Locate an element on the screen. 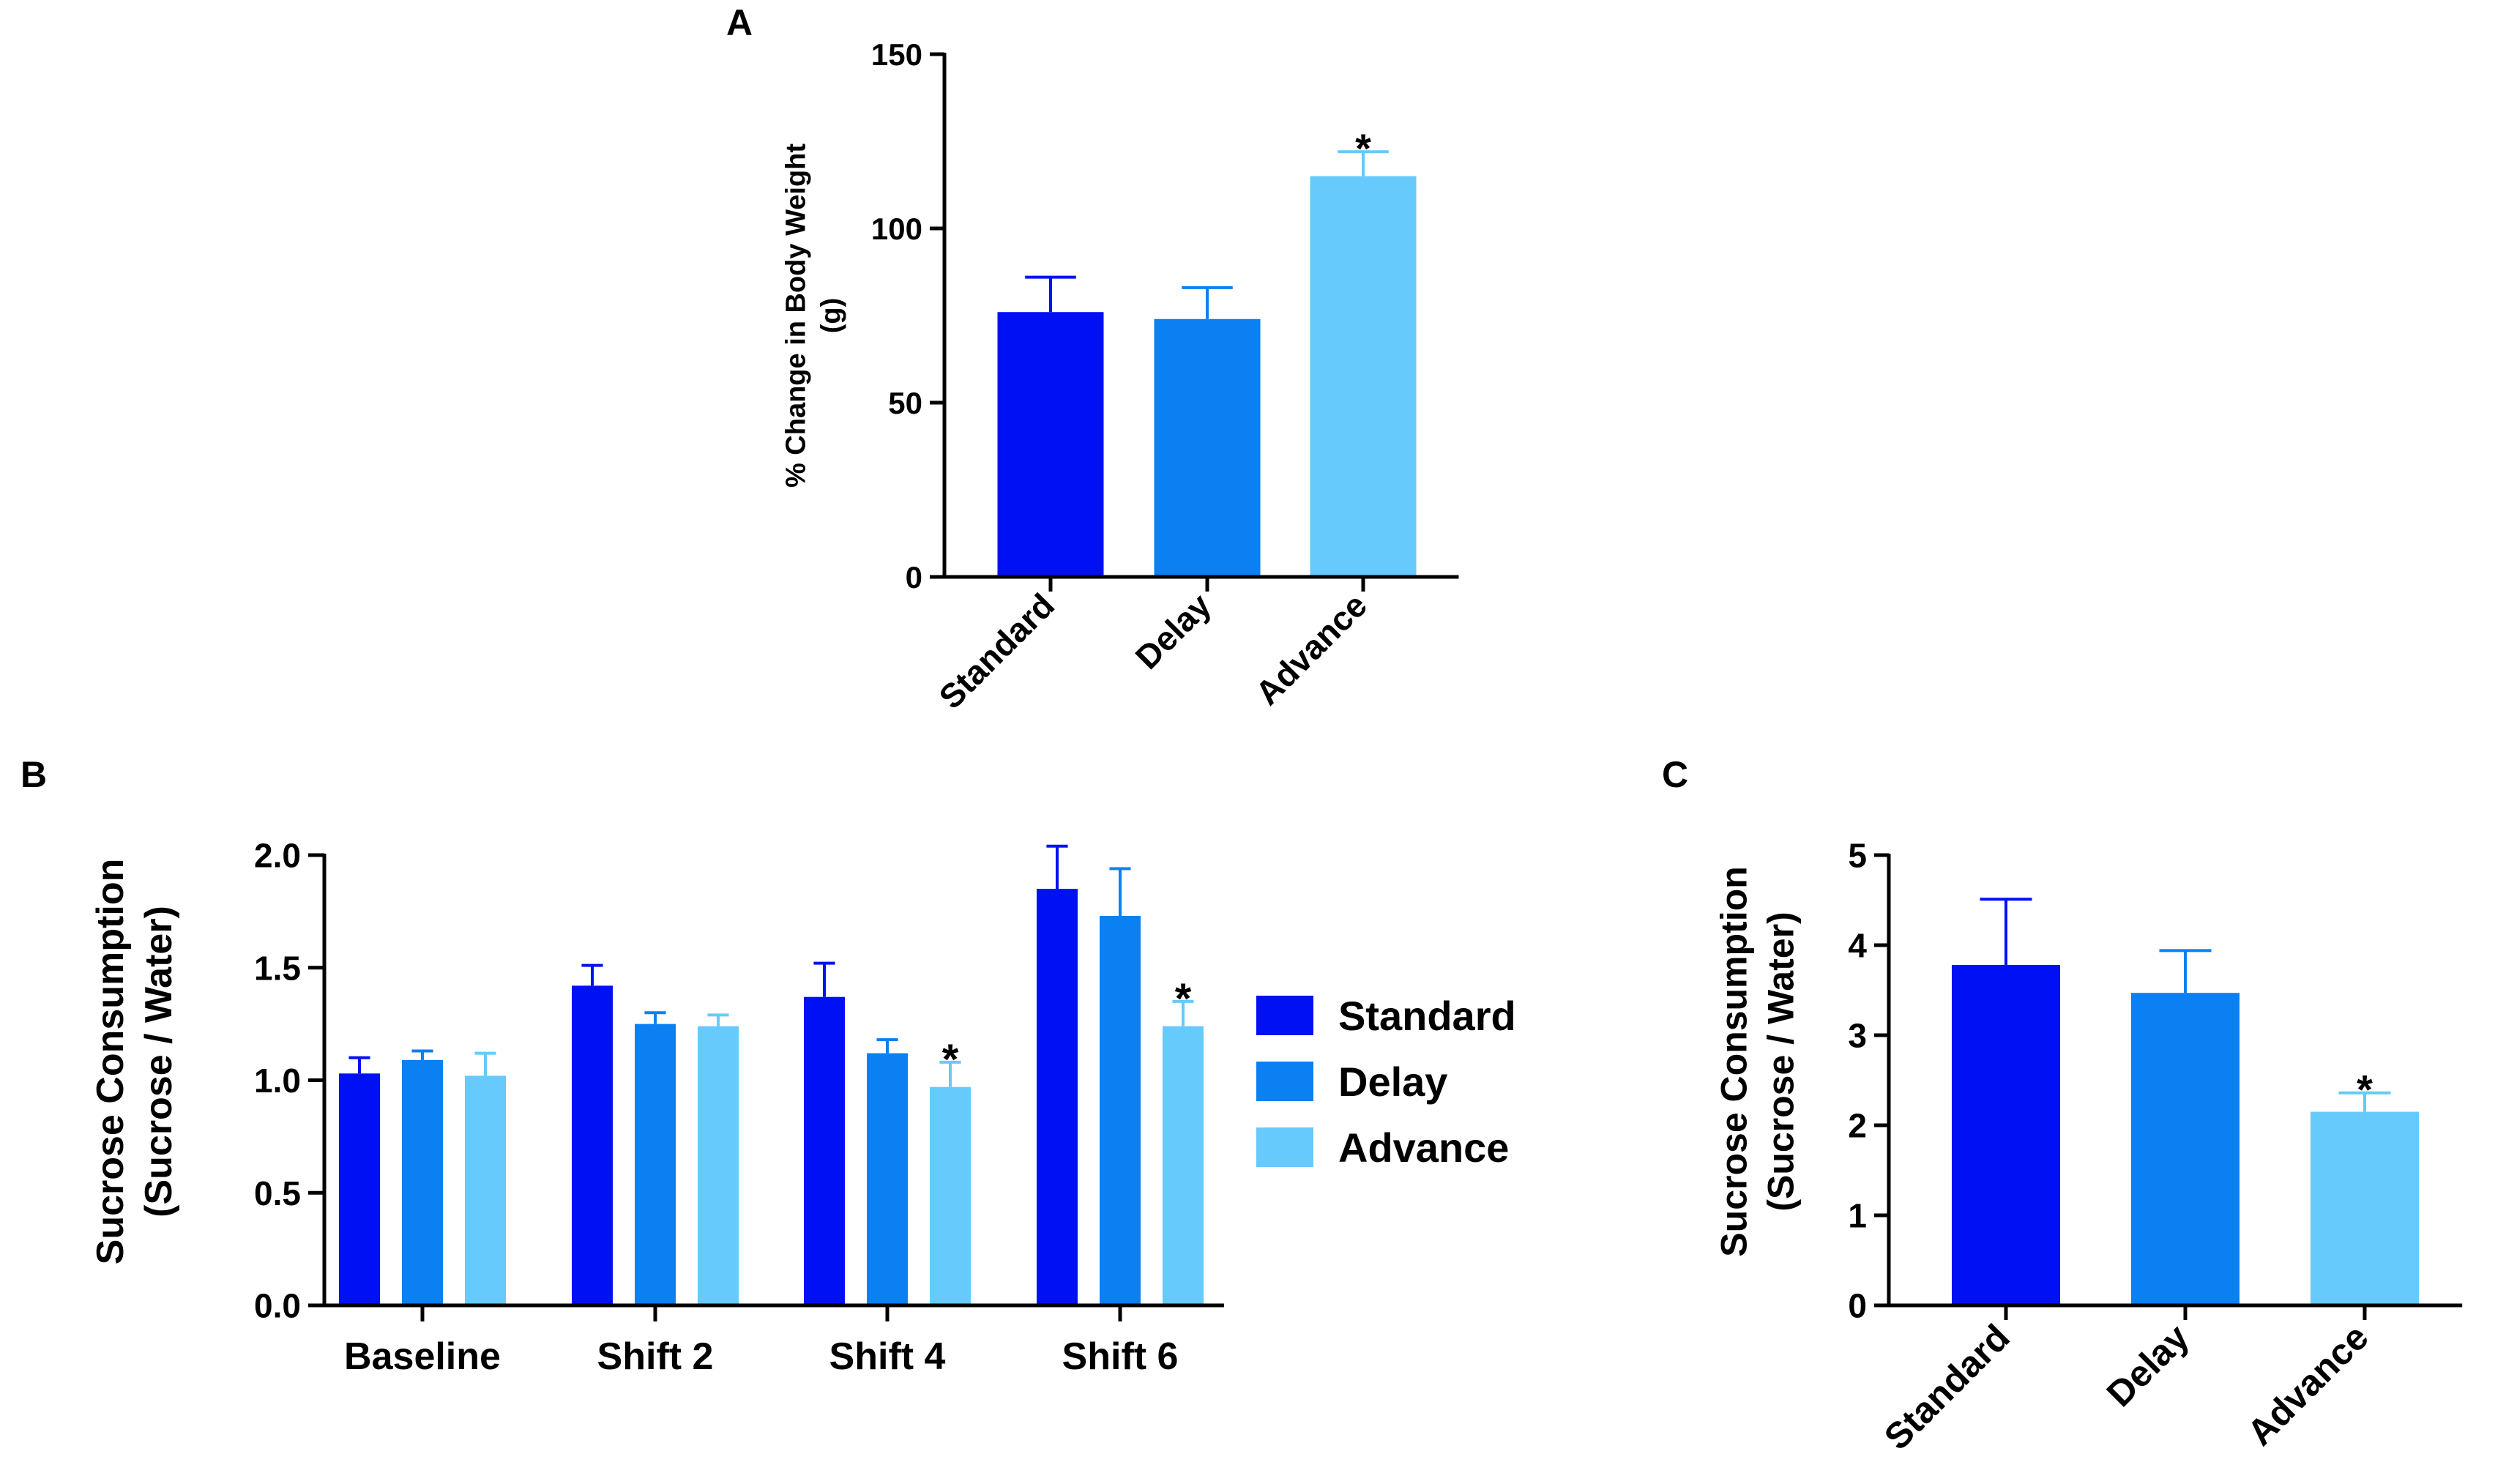  panel-label-b: B is located at coordinates (33, 774).